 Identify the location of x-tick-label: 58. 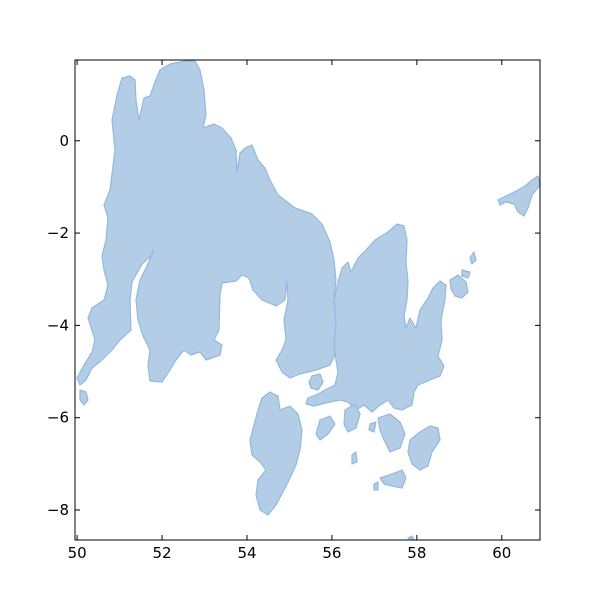
(416, 553).